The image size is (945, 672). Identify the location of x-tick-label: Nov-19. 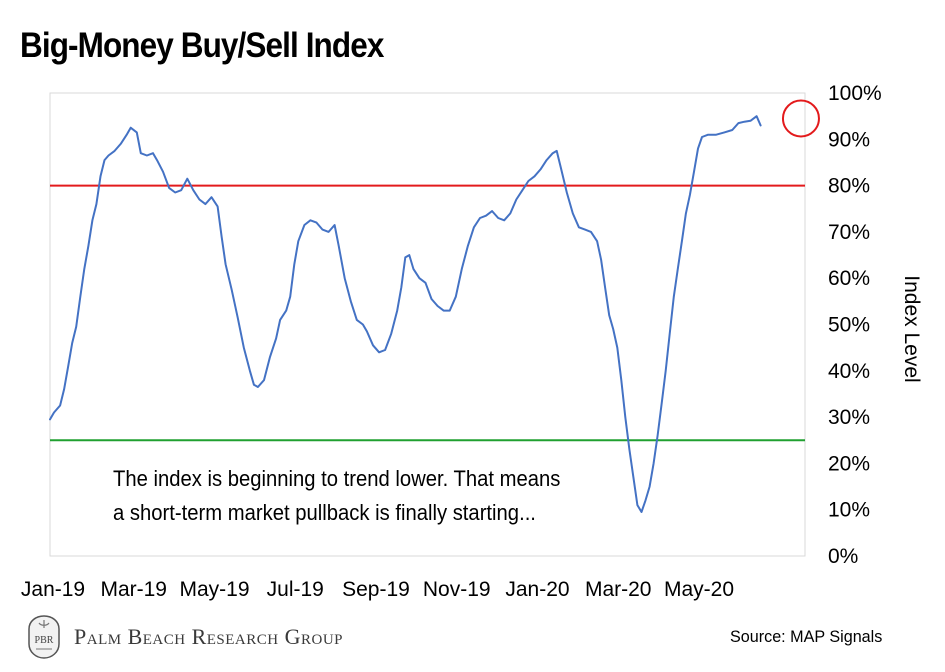
(457, 589).